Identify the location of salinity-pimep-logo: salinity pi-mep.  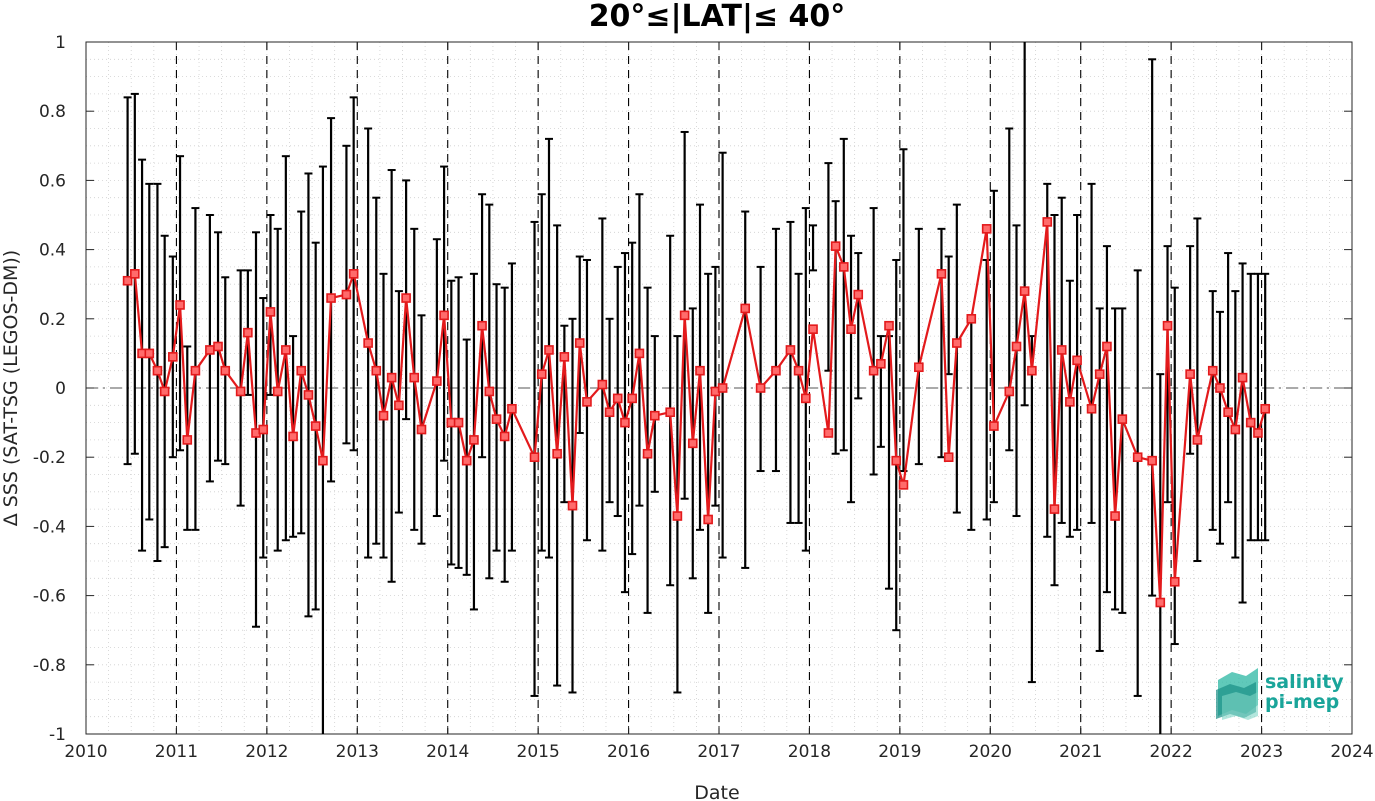
(1280, 694).